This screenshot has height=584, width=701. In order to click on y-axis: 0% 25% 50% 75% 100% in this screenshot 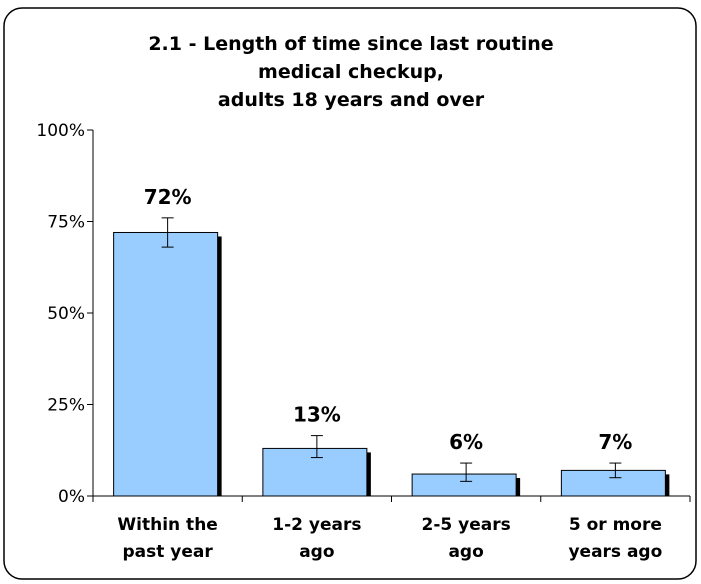, I will do `click(65, 314)`.